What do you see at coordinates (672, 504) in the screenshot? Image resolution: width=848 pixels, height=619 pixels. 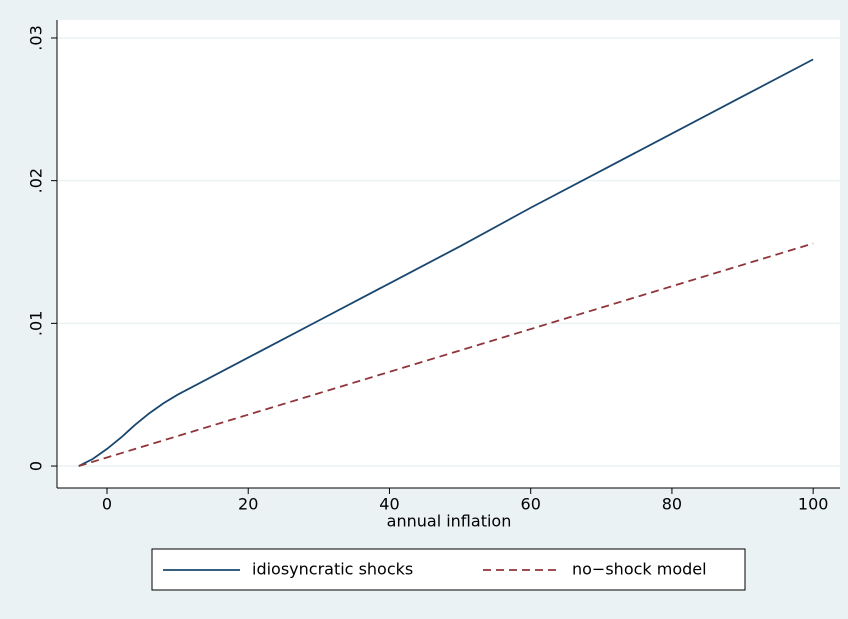 I see `x-tick-label: 80` at bounding box center [672, 504].